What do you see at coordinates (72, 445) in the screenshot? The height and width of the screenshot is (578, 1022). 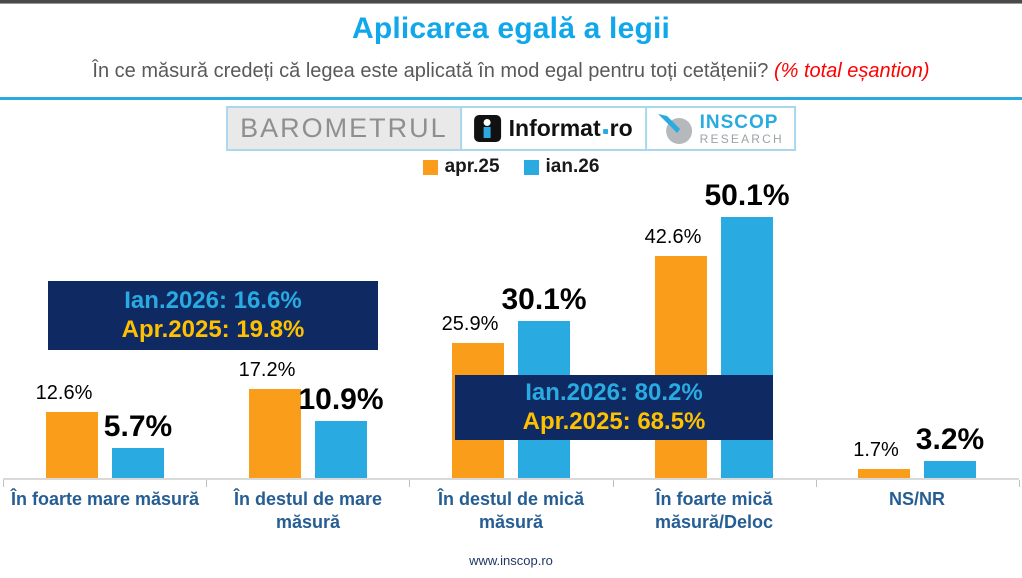 I see `bar-apr25-cat1` at bounding box center [72, 445].